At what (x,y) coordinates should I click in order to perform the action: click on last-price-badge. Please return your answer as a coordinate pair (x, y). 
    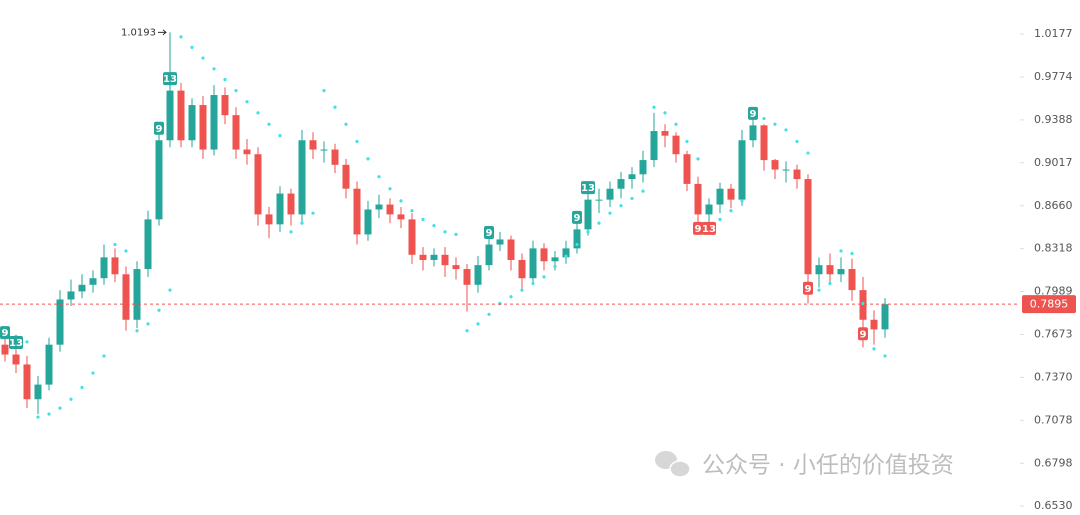
    Looking at the image, I should click on (1049, 304).